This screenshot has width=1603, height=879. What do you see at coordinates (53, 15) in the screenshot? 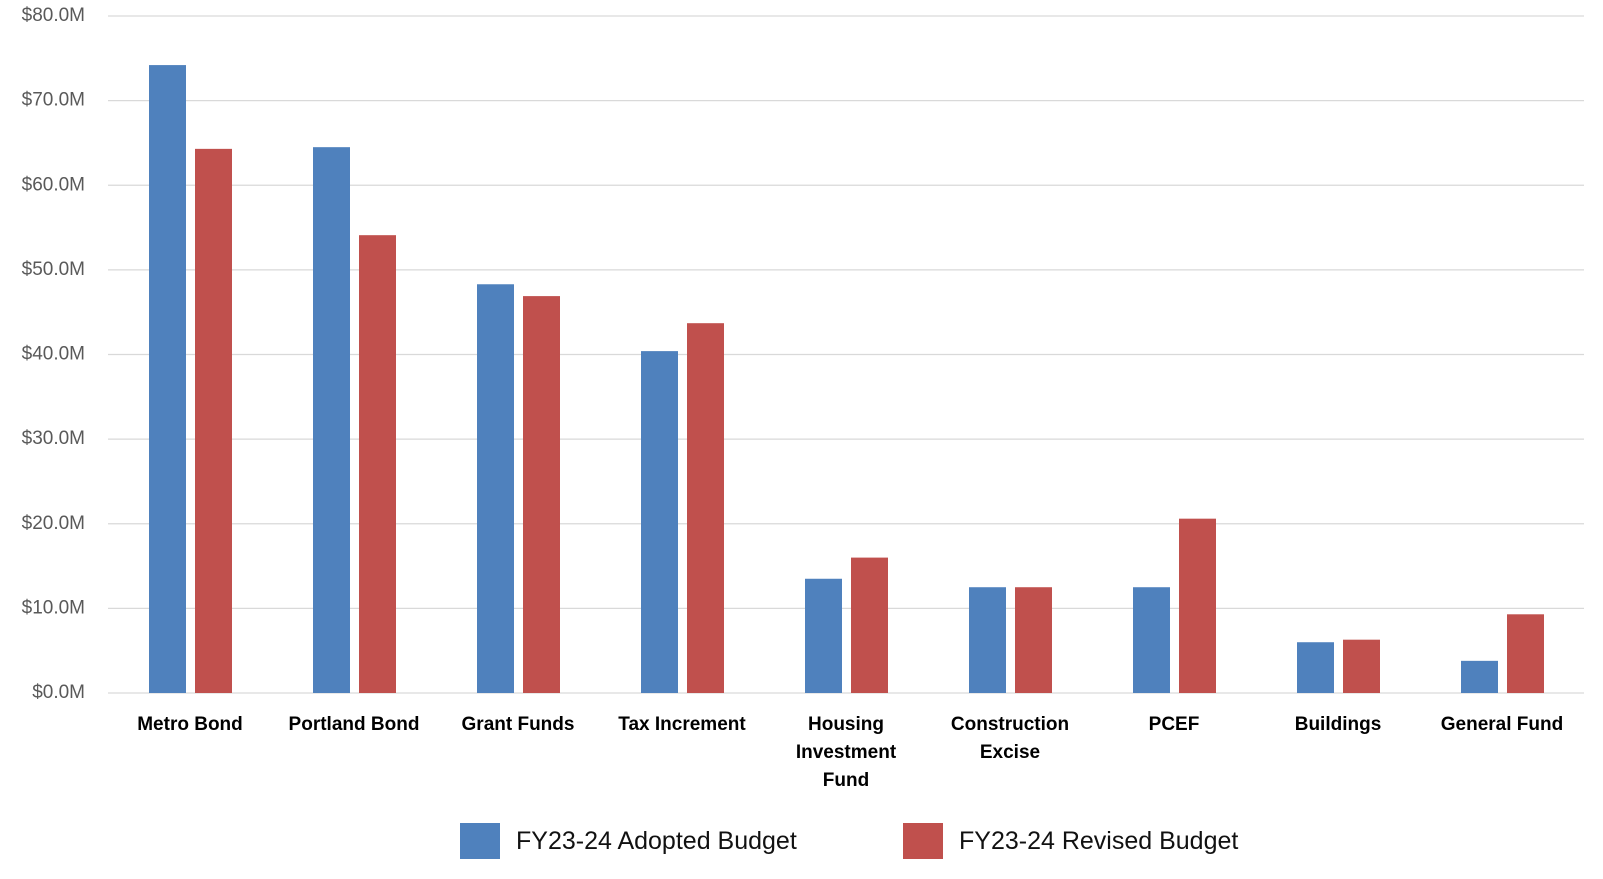
I see `y-tick-label: $80.0M` at bounding box center [53, 15].